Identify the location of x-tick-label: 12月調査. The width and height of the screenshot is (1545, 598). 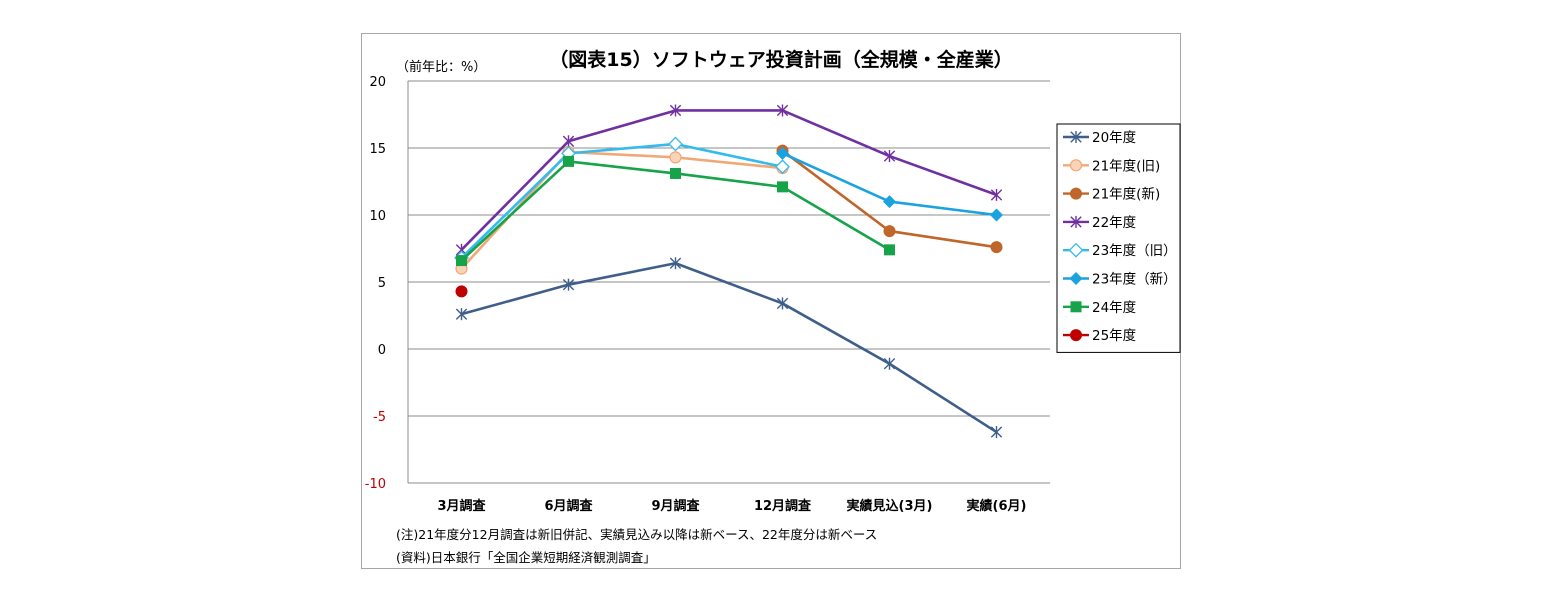
(783, 506).